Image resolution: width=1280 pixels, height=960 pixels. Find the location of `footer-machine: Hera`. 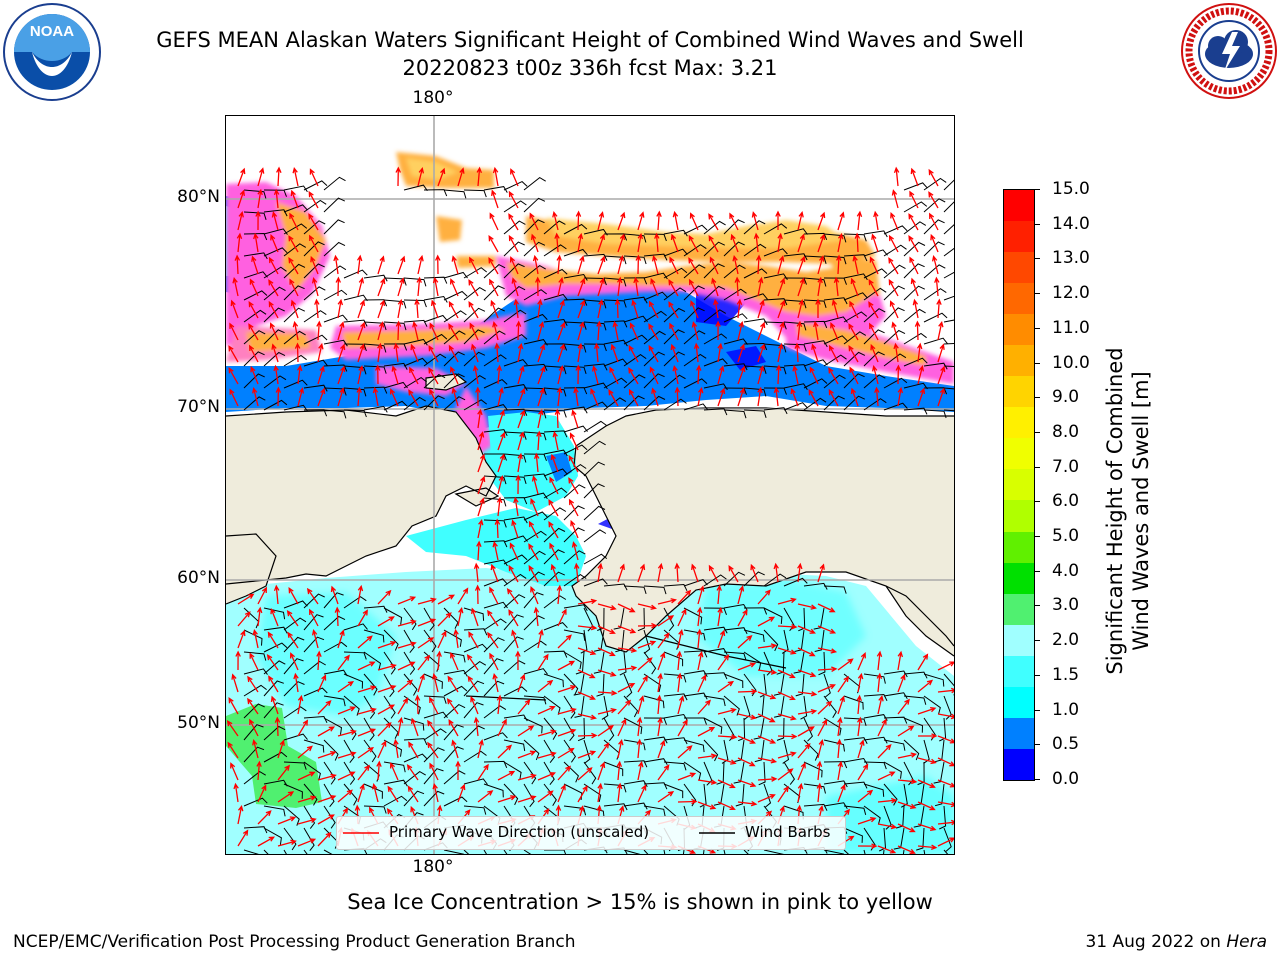

footer-machine: Hera is located at coordinates (1246, 942).